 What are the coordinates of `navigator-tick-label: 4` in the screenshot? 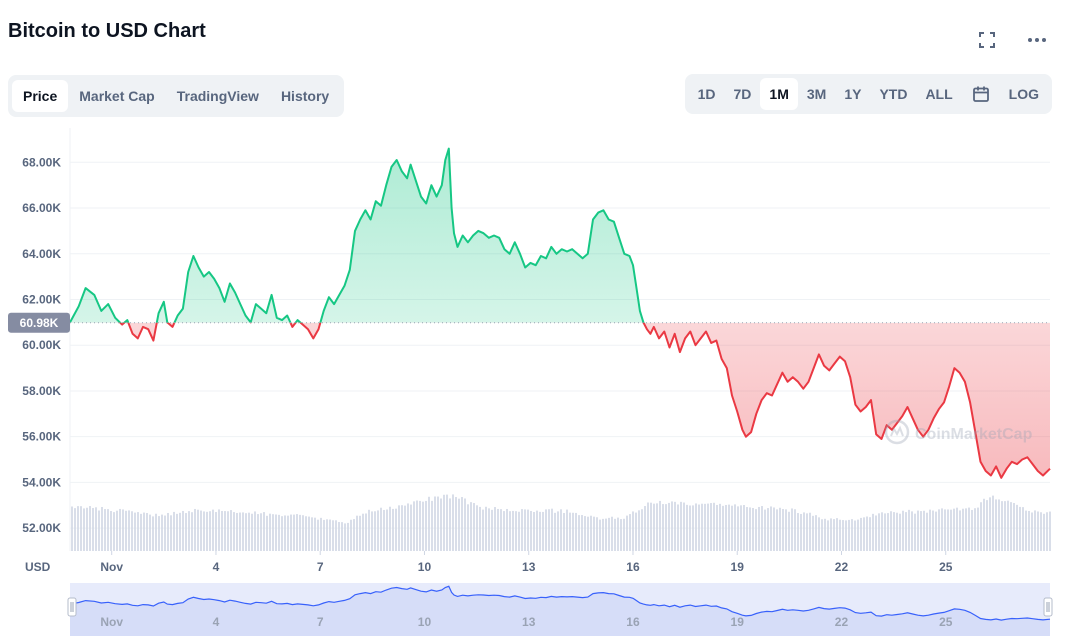 It's located at (216, 622).